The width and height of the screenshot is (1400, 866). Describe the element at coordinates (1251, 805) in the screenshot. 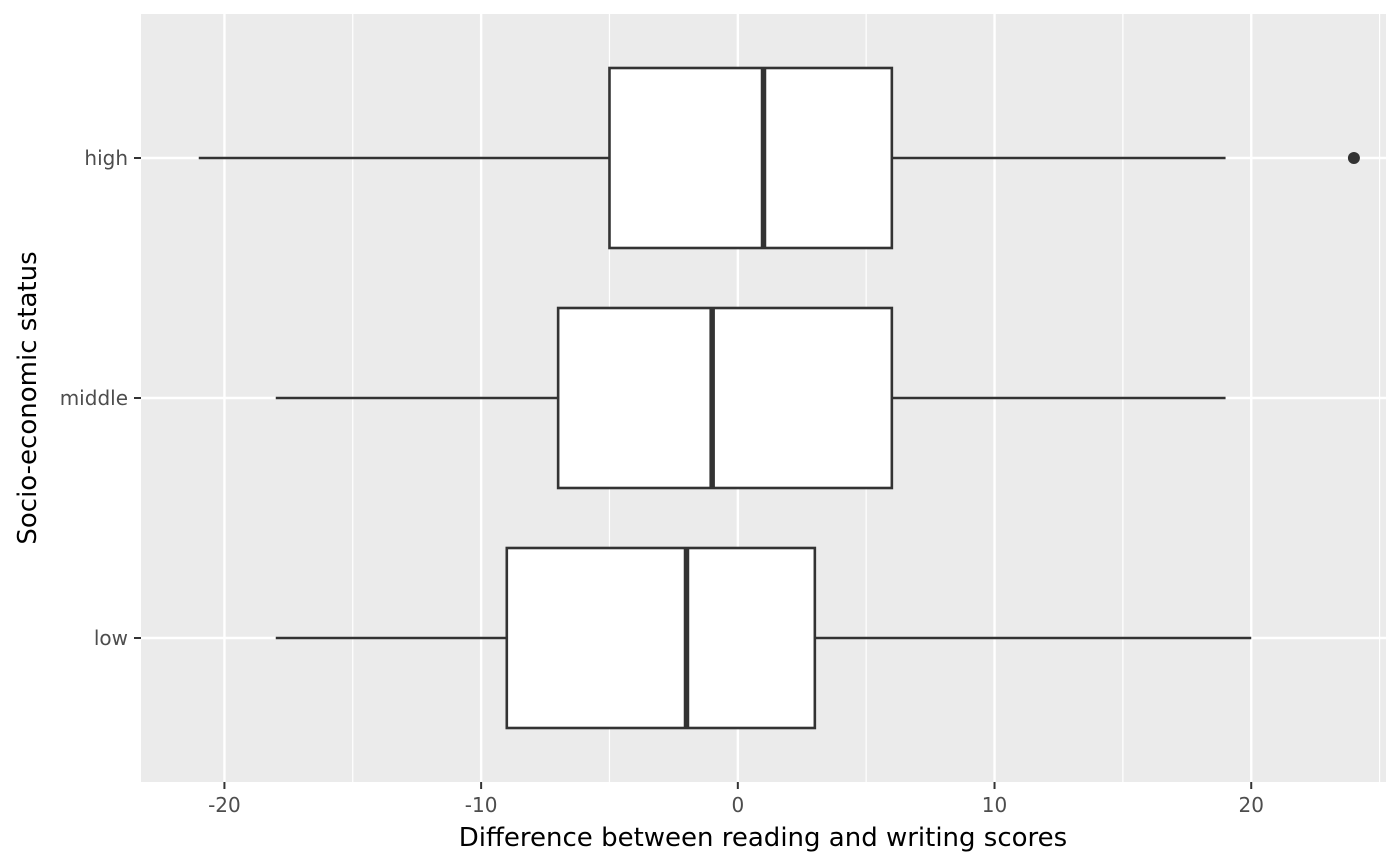

I see `x-tick-label: 20` at that location.